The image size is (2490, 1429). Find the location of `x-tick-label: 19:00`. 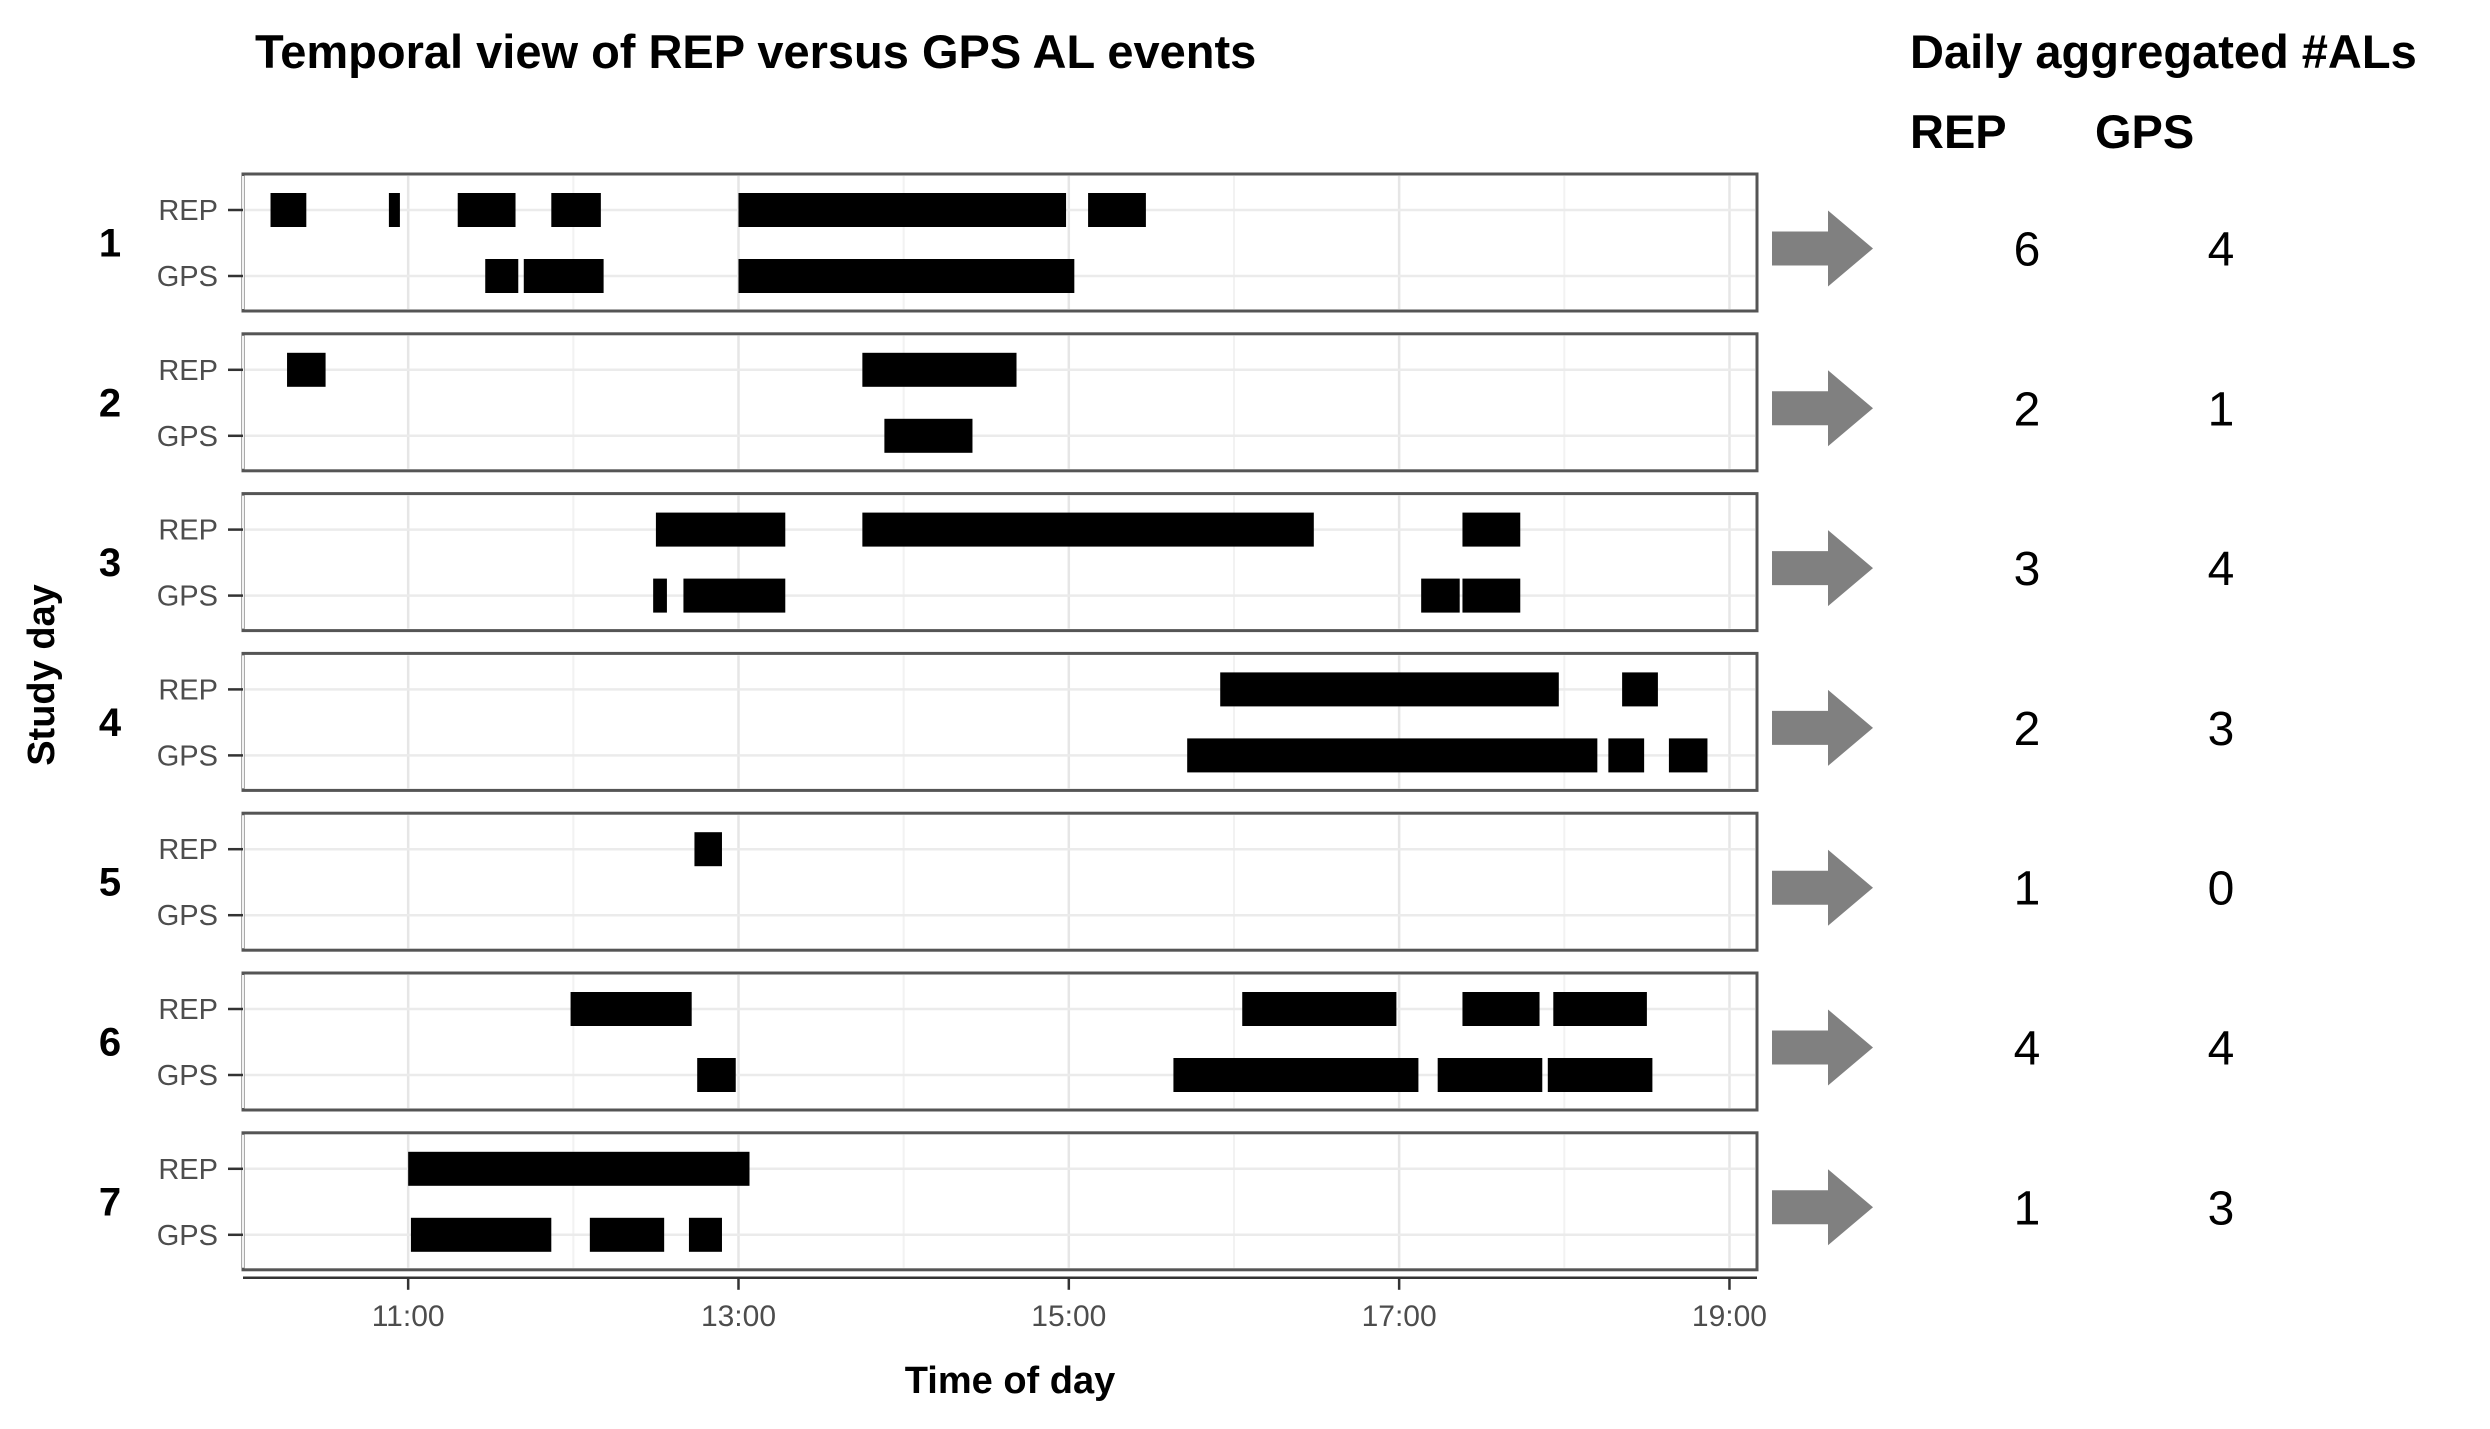

x-tick-label: 19:00 is located at coordinates (1729, 1316).